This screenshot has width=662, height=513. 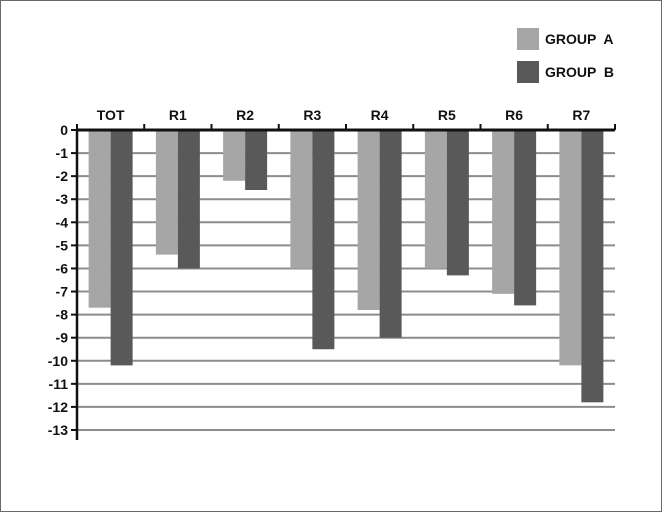 I want to click on y-tick-label: -13, so click(x=58, y=430).